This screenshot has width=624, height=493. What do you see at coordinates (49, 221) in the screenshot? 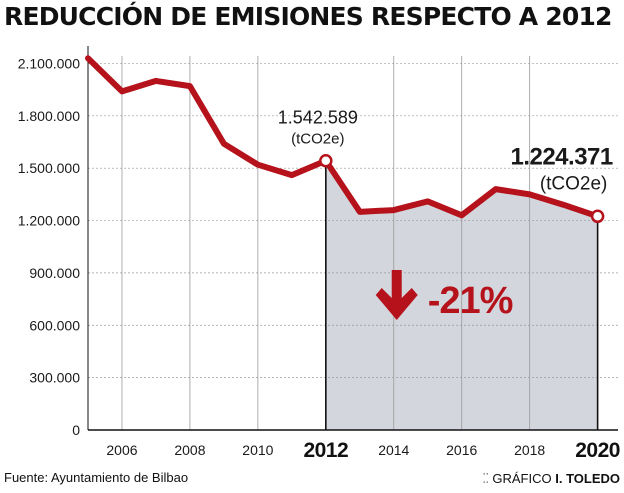
I see `y-tick-label: 1.200.000` at bounding box center [49, 221].